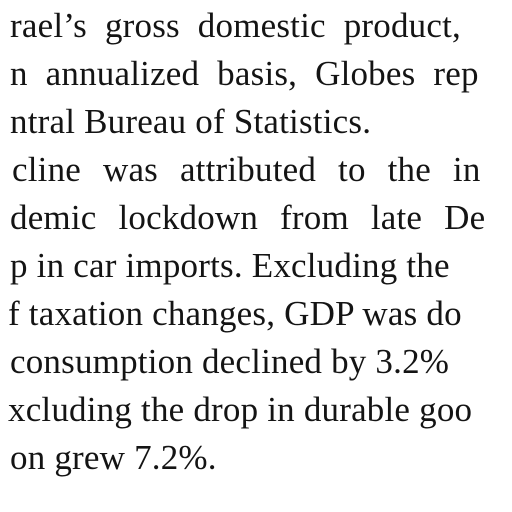 The image size is (512, 512). I want to click on text-line-8: consumption declined by 3.2%, so click(230, 361).